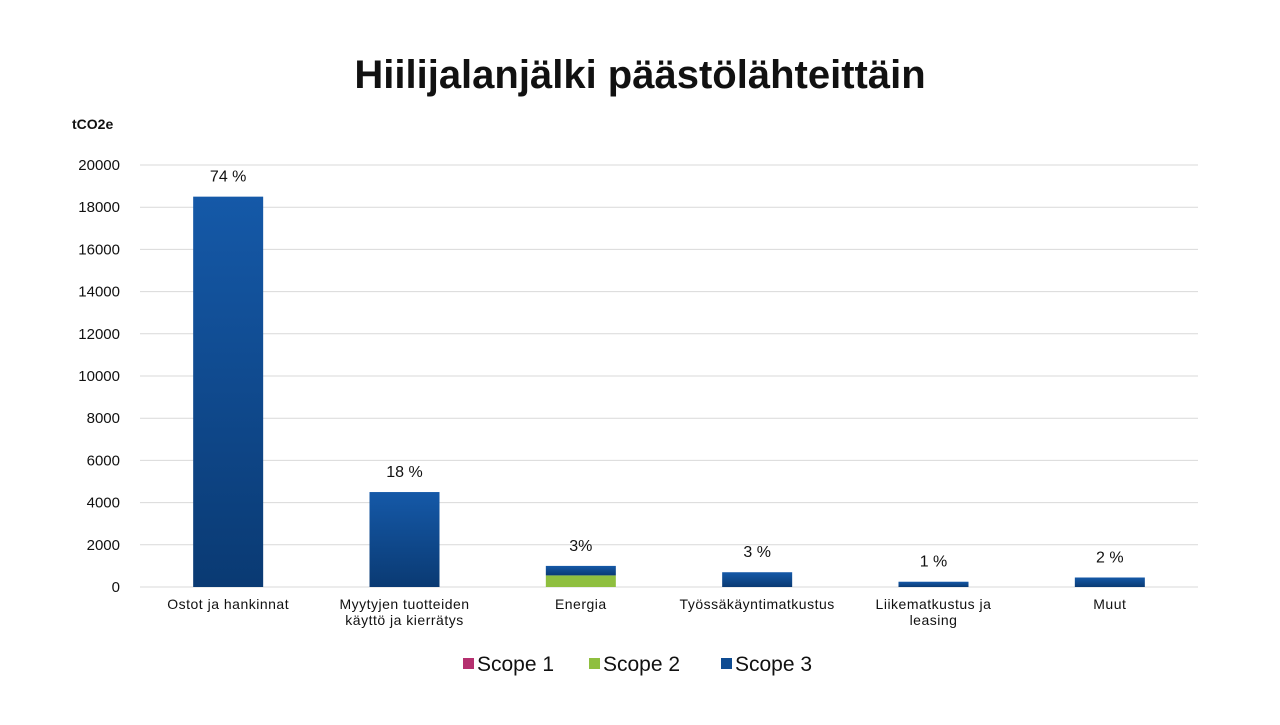 The height and width of the screenshot is (725, 1280). I want to click on y-tick-label: 12000, so click(99, 334).